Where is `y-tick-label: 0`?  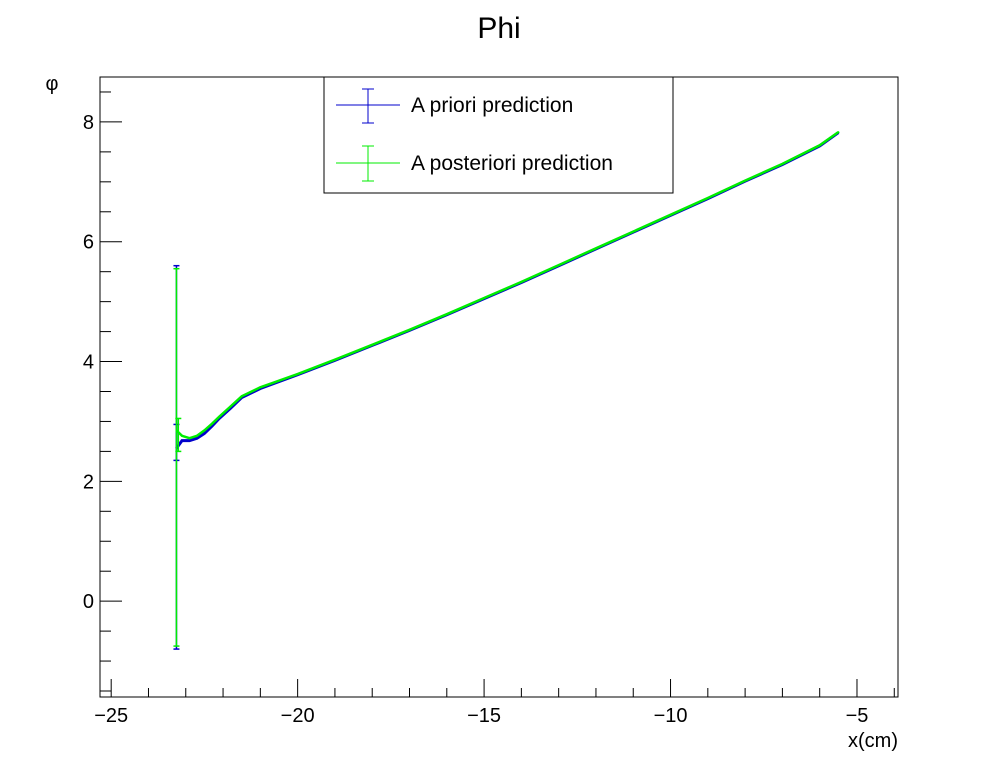 y-tick-label: 0 is located at coordinates (88, 602).